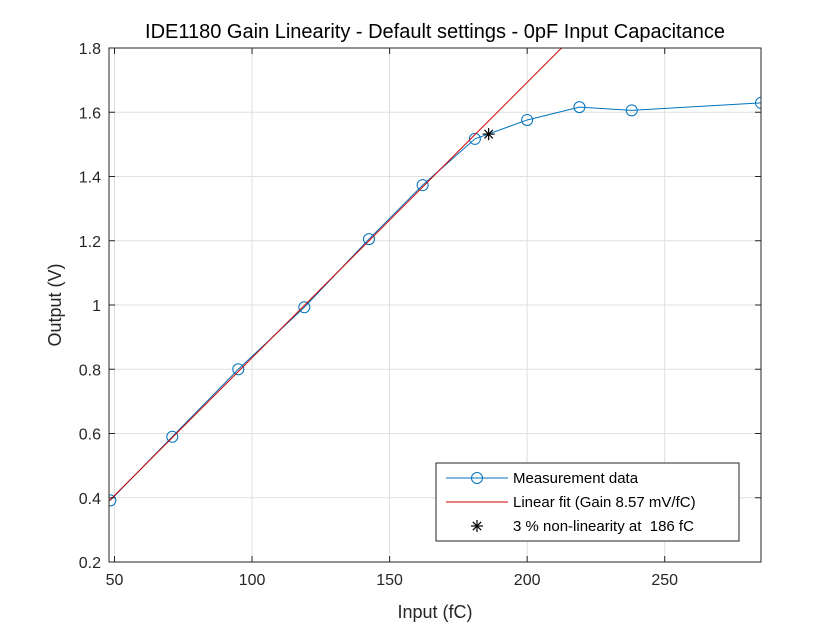  What do you see at coordinates (90, 499) in the screenshot?
I see `y-tick-label: 0.4` at bounding box center [90, 499].